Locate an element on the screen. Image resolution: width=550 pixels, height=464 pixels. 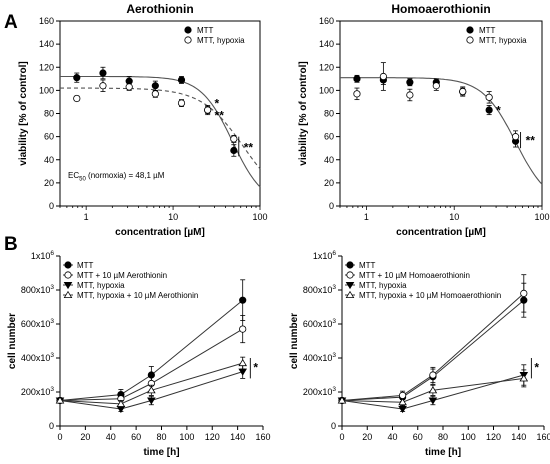
y-tick-mantissa: 400x10 is located at coordinates (318, 358).